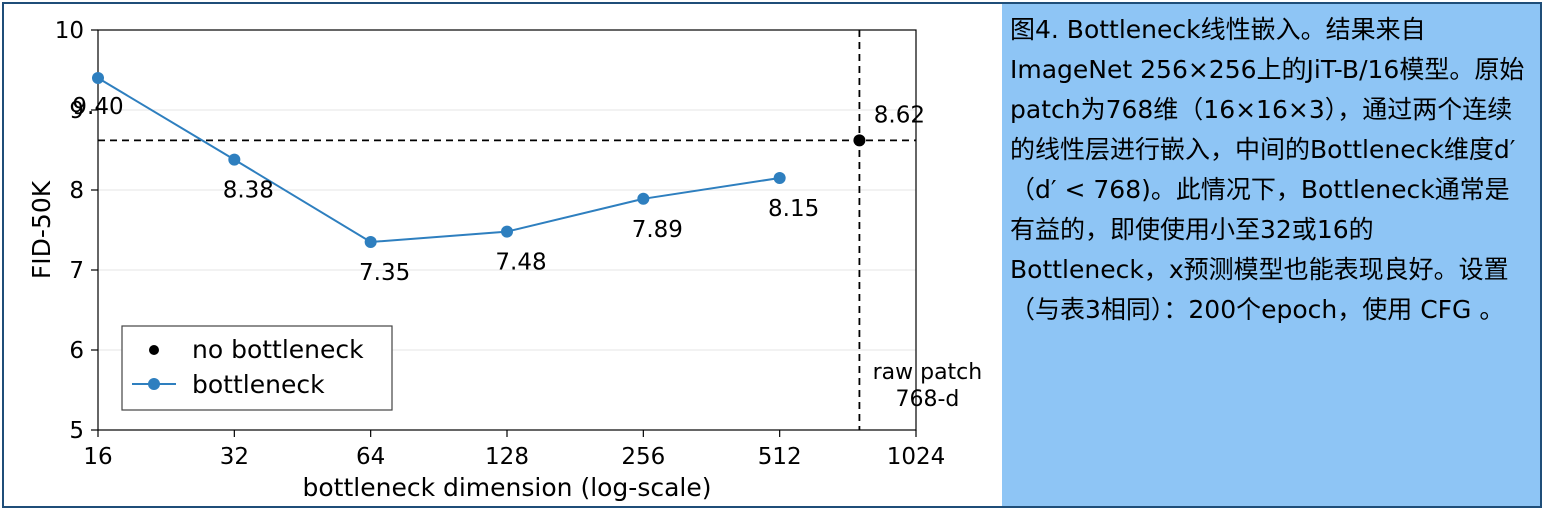  Describe the element at coordinates (248, 191) in the screenshot. I see `data-label-bottleneck: 8.38` at that location.